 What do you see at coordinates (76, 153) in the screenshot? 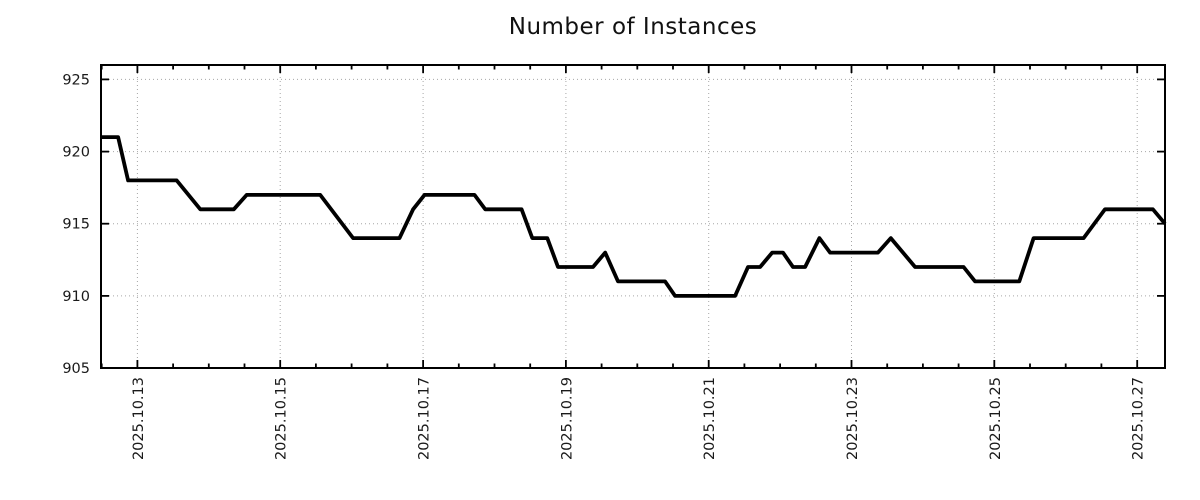
I see `y-tick-label: 920` at bounding box center [76, 153].